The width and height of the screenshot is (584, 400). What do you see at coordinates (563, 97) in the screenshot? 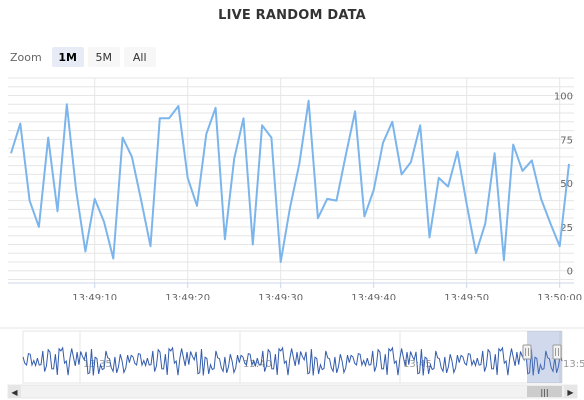
I see `y-tick-label: 100` at bounding box center [563, 97].